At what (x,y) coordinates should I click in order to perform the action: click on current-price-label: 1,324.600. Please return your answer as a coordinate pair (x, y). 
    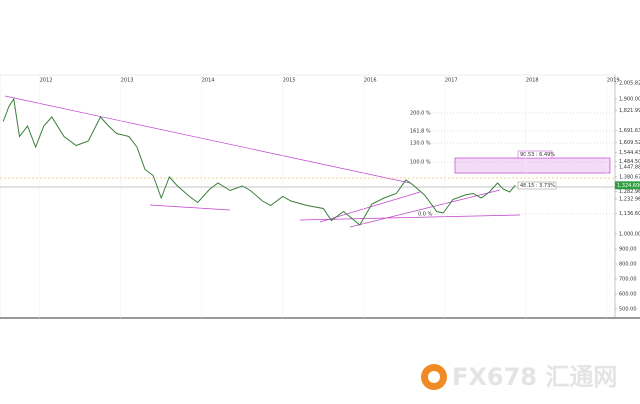
    Looking at the image, I should click on (628, 186).